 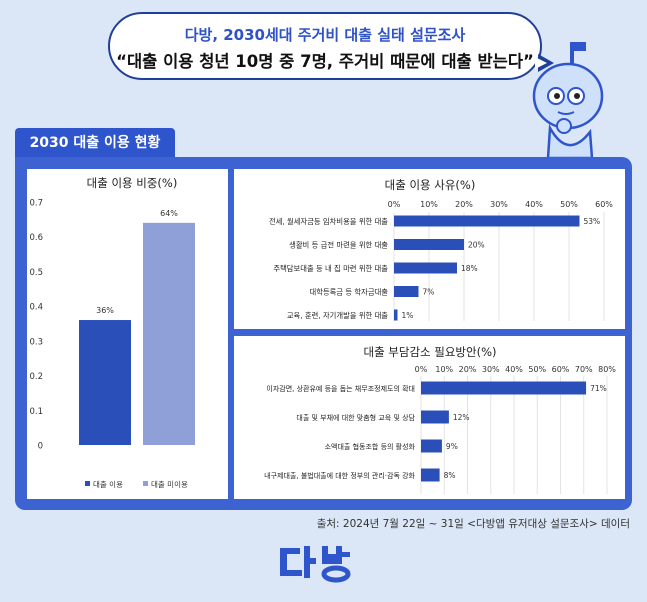 What do you see at coordinates (337, 315) in the screenshot?
I see `category-label: 교육, 훈련, 자기개발을 위한 대출` at bounding box center [337, 315].